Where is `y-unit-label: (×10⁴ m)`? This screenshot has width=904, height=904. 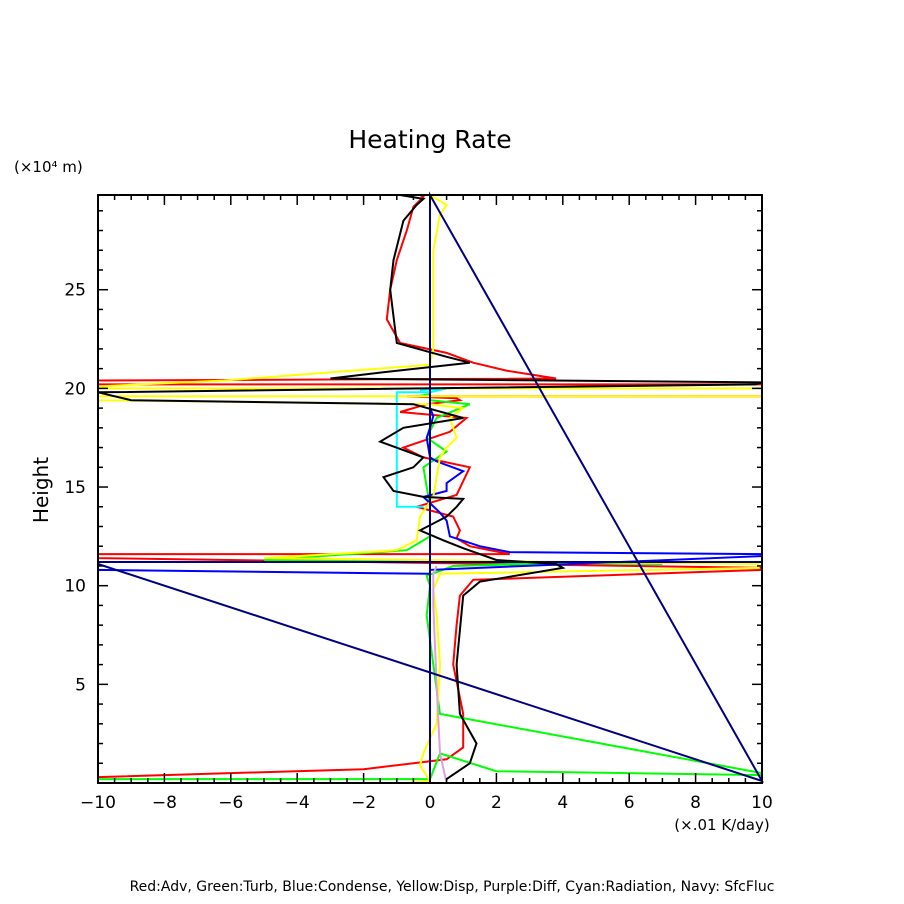
y-unit-label: (×10⁴ m) is located at coordinates (48, 167).